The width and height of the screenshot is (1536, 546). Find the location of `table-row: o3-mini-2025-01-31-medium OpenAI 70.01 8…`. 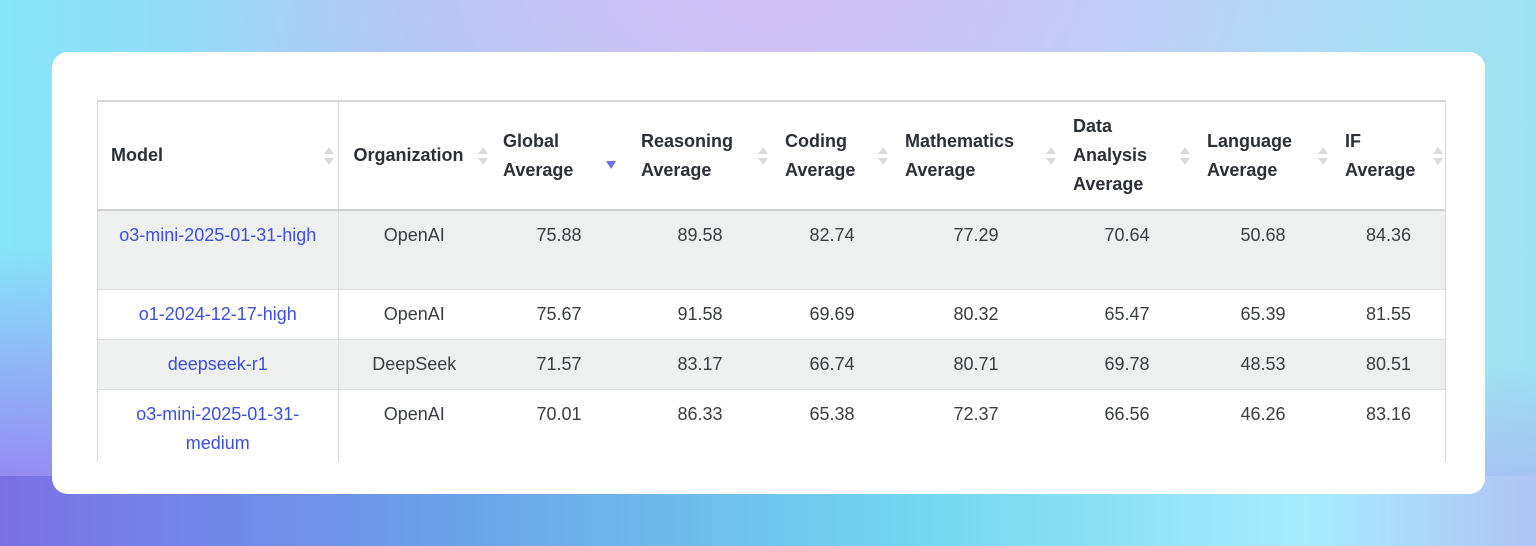

table-row: o3-mini-2025-01-31-medium OpenAI 70.01 8… is located at coordinates (771, 425).